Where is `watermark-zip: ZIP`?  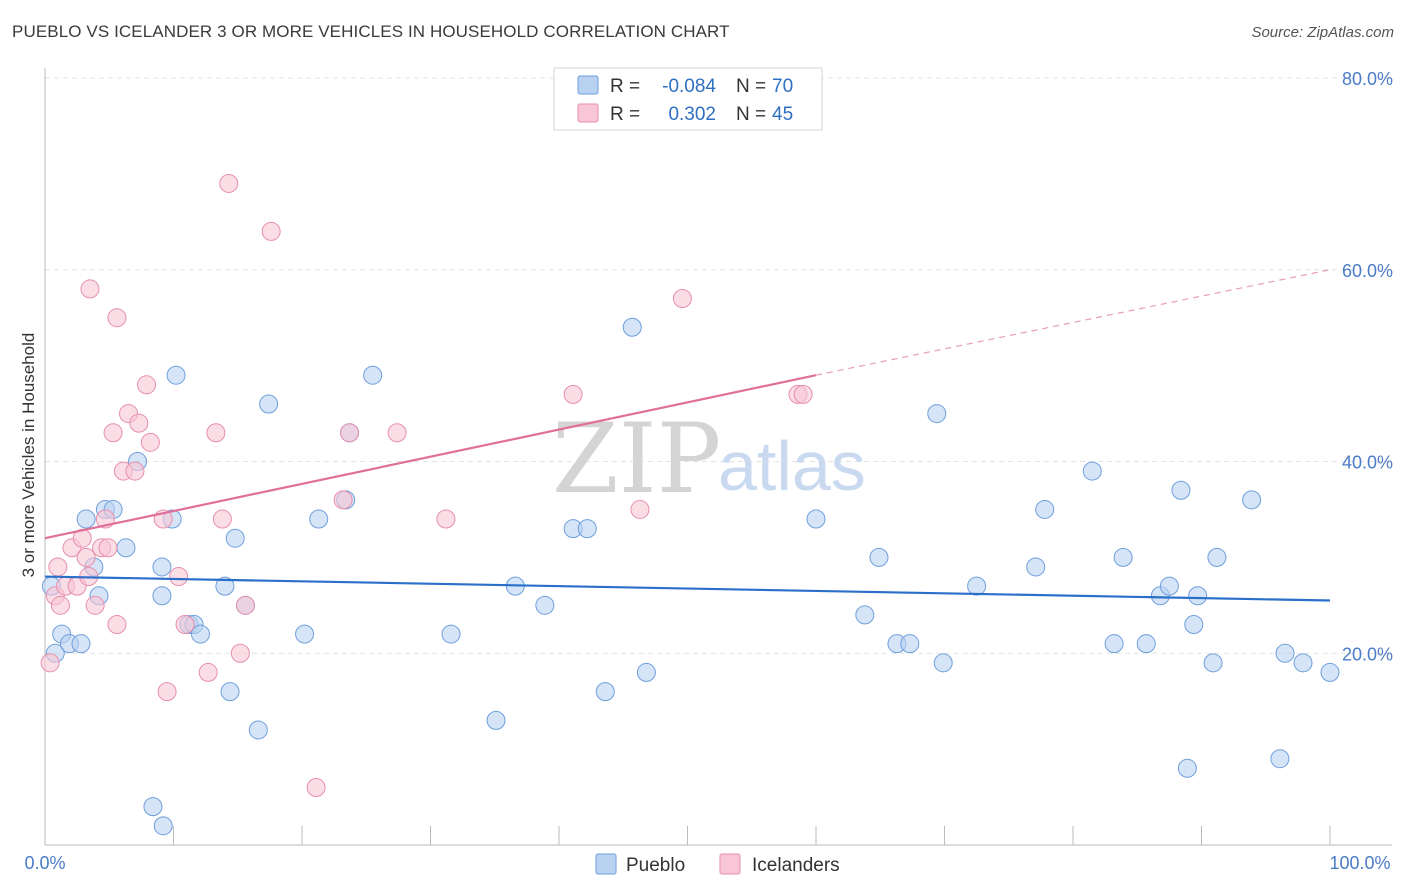 watermark-zip: ZIP is located at coordinates (636, 459).